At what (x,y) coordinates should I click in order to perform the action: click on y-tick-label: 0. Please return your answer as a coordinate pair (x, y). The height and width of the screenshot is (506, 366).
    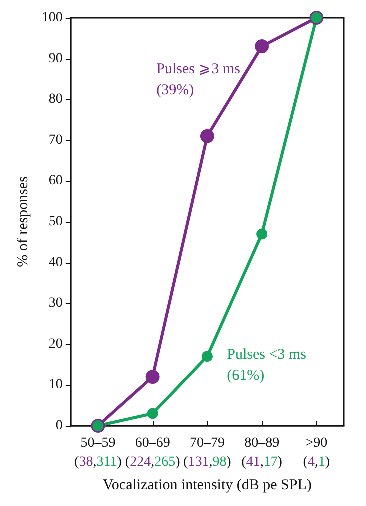
    Looking at the image, I should click on (59, 426).